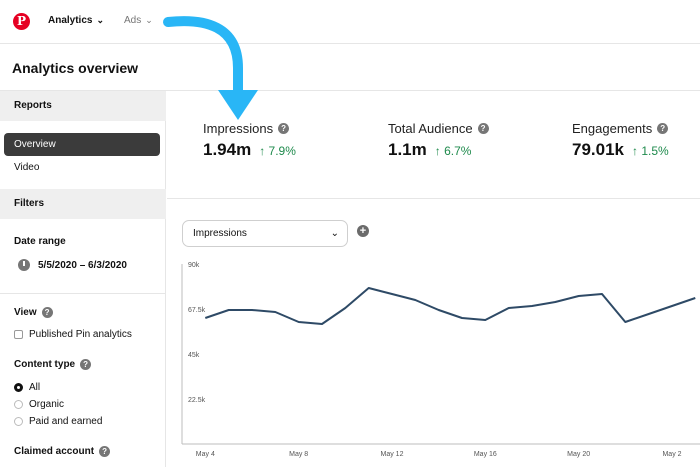 This screenshot has width=700, height=467. What do you see at coordinates (205, 454) in the screenshot?
I see `x-tick-label: May 4` at bounding box center [205, 454].